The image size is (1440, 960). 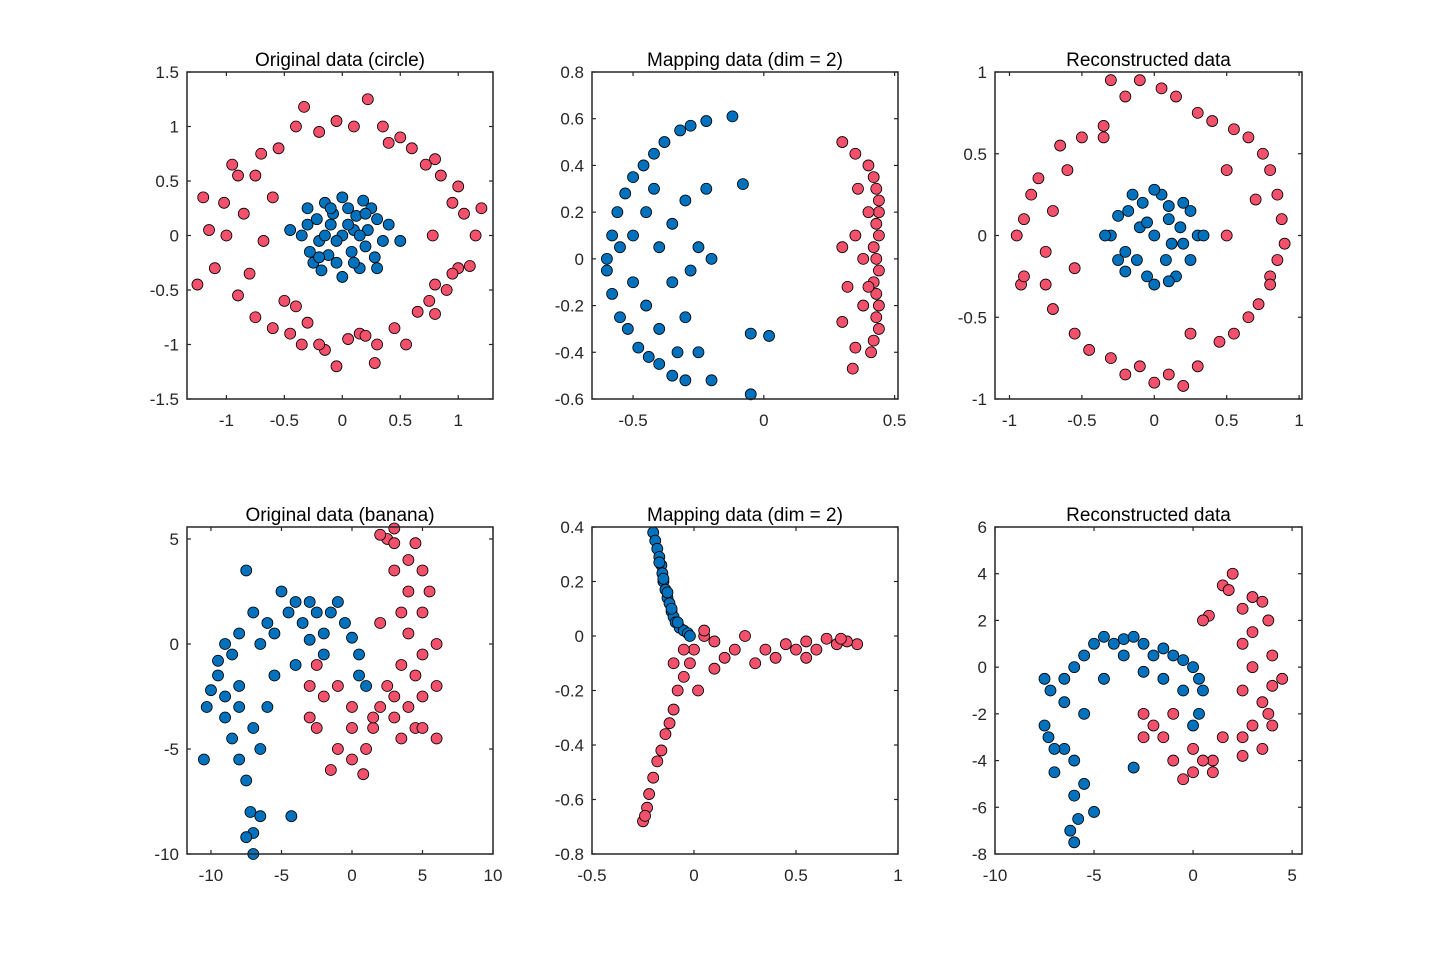 What do you see at coordinates (579, 636) in the screenshot?
I see `y-tick-label: 0` at bounding box center [579, 636].